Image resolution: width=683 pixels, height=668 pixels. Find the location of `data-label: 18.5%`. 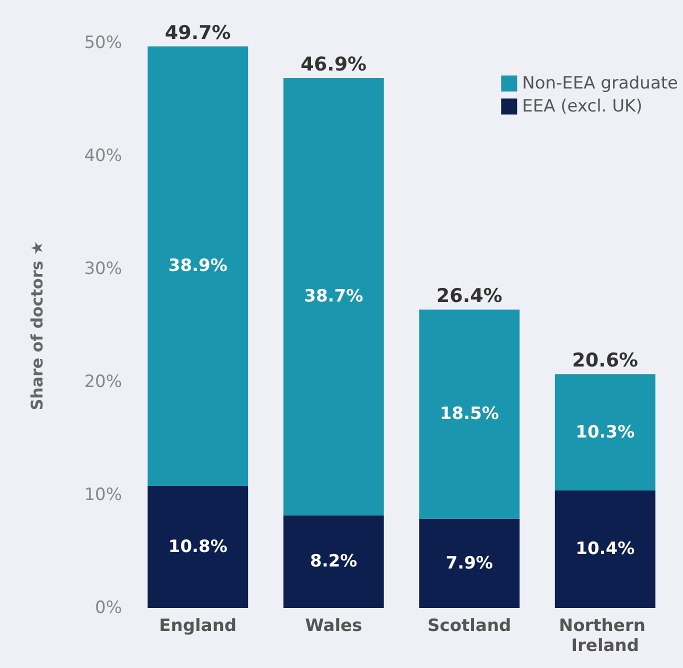

data-label: 18.5% is located at coordinates (469, 414).